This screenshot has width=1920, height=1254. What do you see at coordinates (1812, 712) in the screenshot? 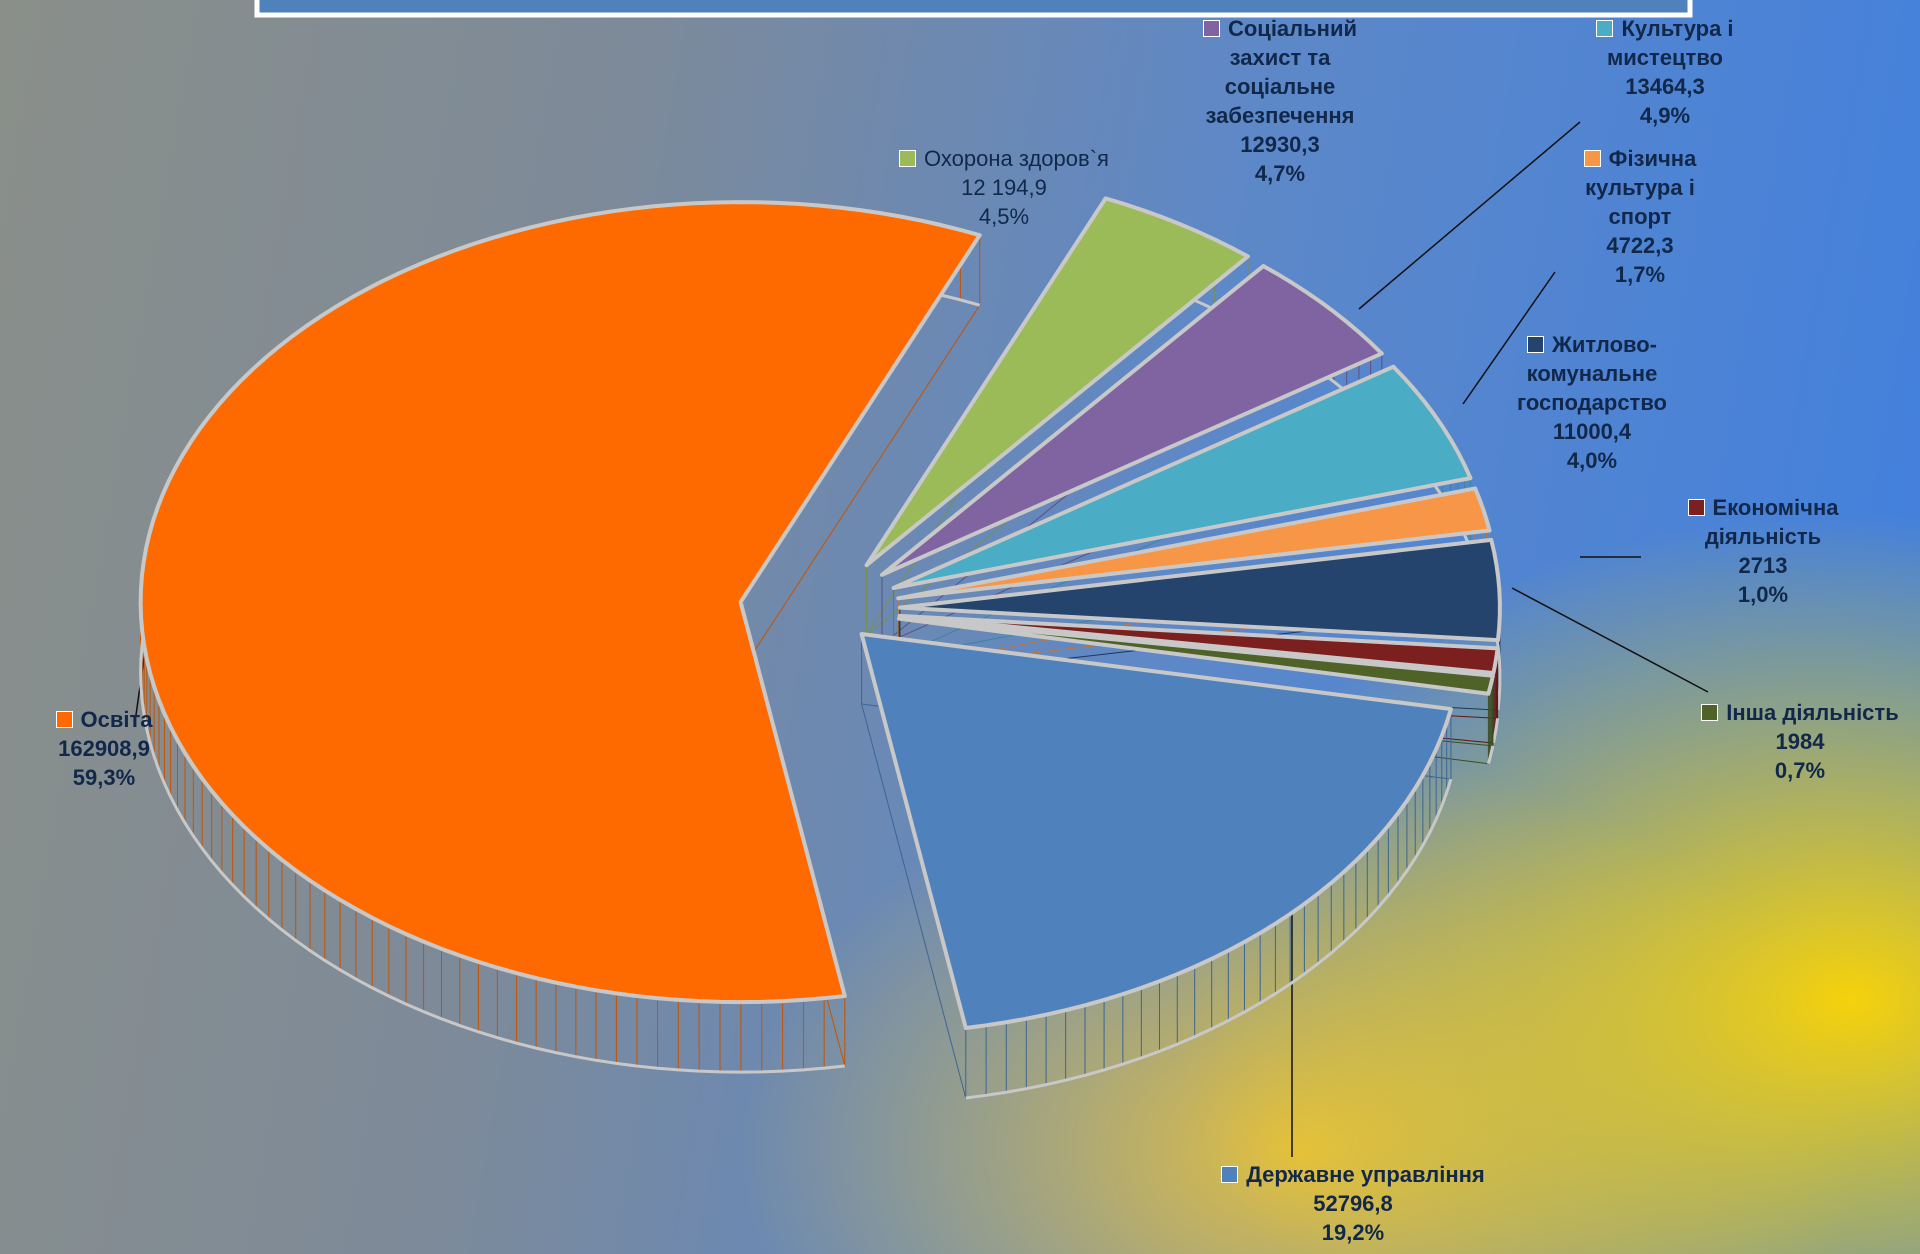
I see `category-name: Інша діяльність` at bounding box center [1812, 712].